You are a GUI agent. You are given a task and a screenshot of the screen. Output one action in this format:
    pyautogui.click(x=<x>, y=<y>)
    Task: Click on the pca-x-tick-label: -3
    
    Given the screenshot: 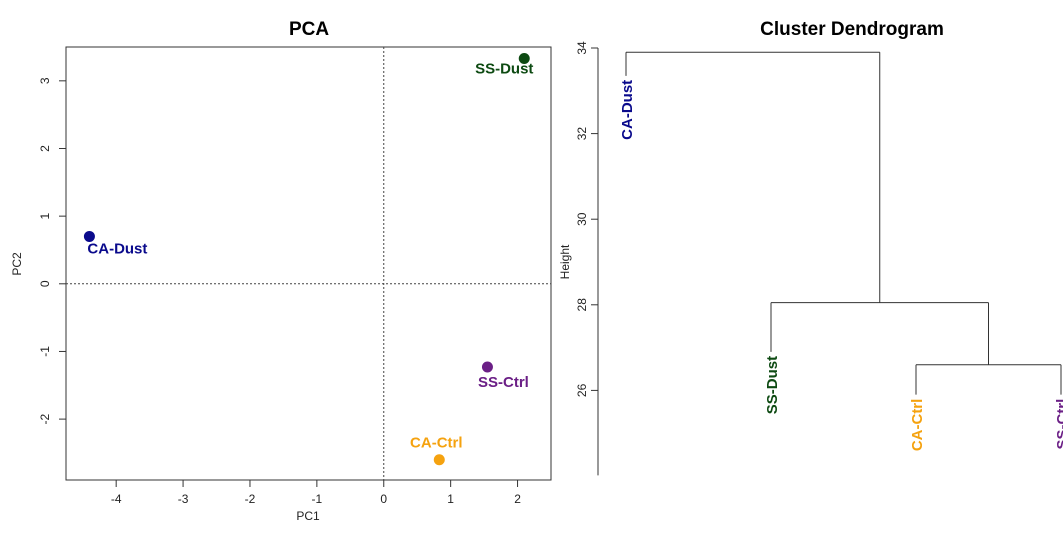 What is the action you would take?
    pyautogui.click(x=183, y=499)
    